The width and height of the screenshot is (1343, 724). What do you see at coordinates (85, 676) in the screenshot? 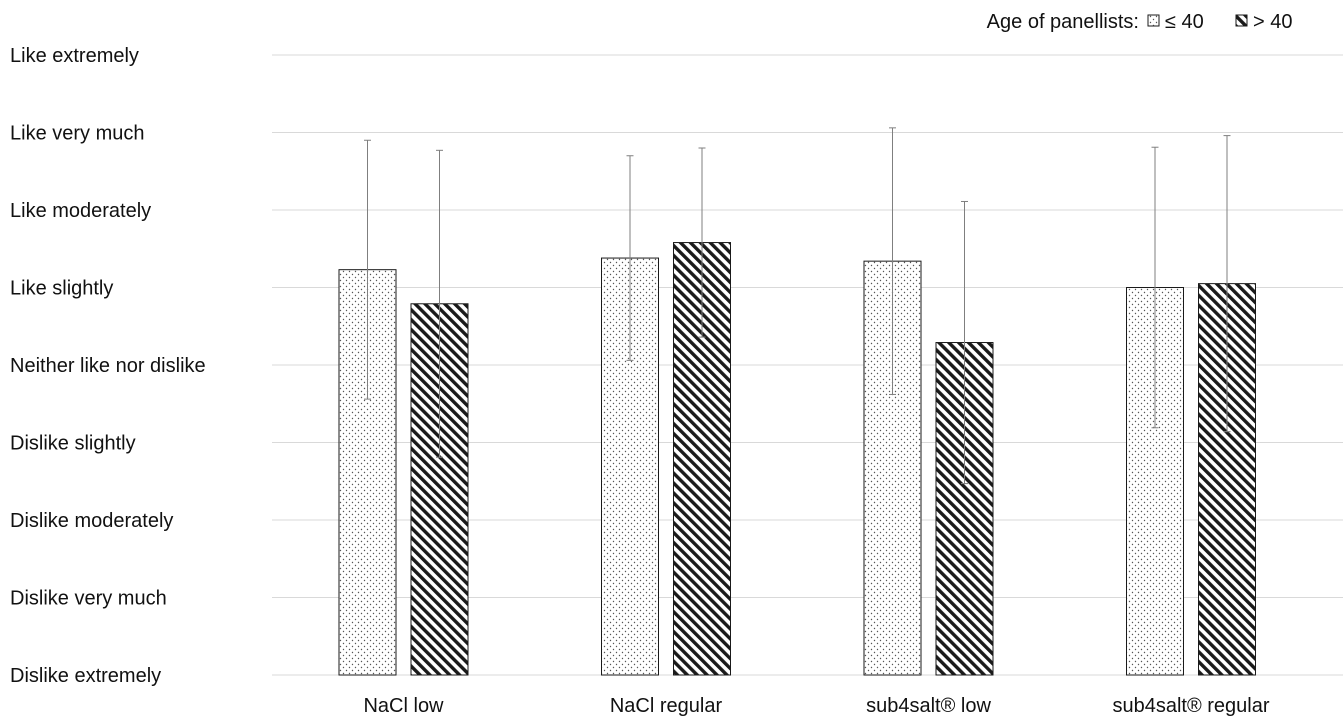
I see `y-tick-label: Dislike extremely` at bounding box center [85, 676].